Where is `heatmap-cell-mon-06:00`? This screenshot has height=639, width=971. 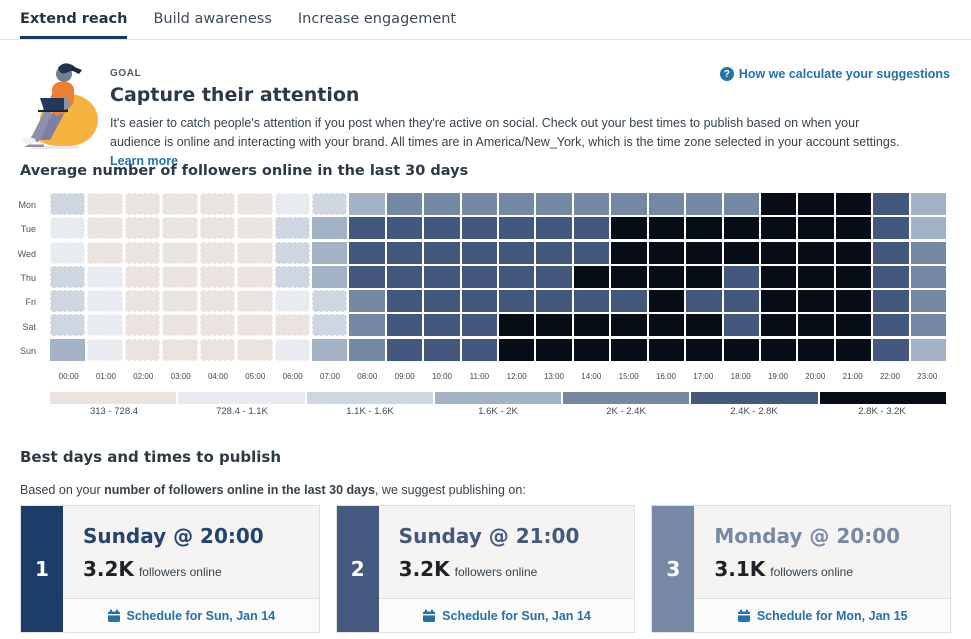 heatmap-cell-mon-06:00 is located at coordinates (292, 204).